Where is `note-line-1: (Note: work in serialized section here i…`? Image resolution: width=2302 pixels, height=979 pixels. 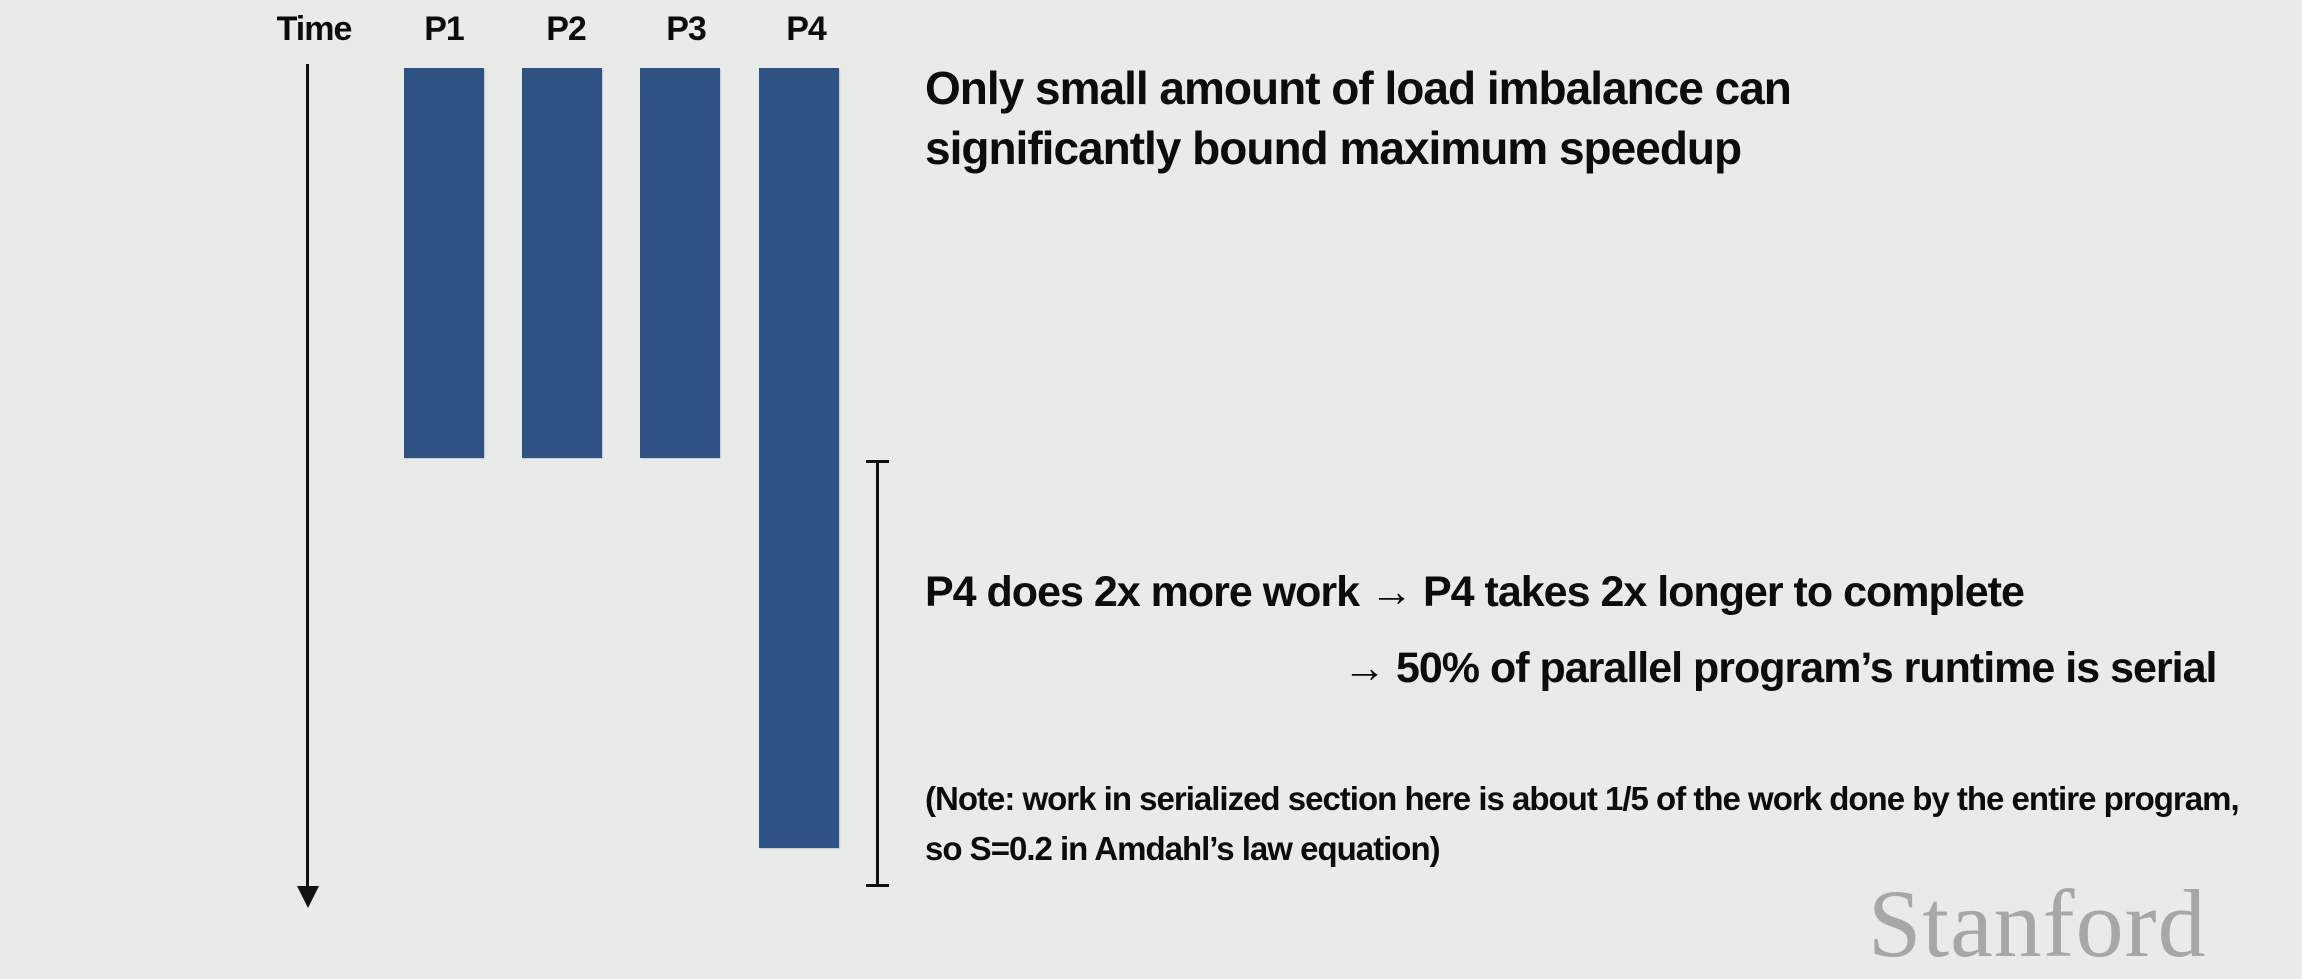 note-line-1: (Note: work in serialized section here i… is located at coordinates (1582, 798).